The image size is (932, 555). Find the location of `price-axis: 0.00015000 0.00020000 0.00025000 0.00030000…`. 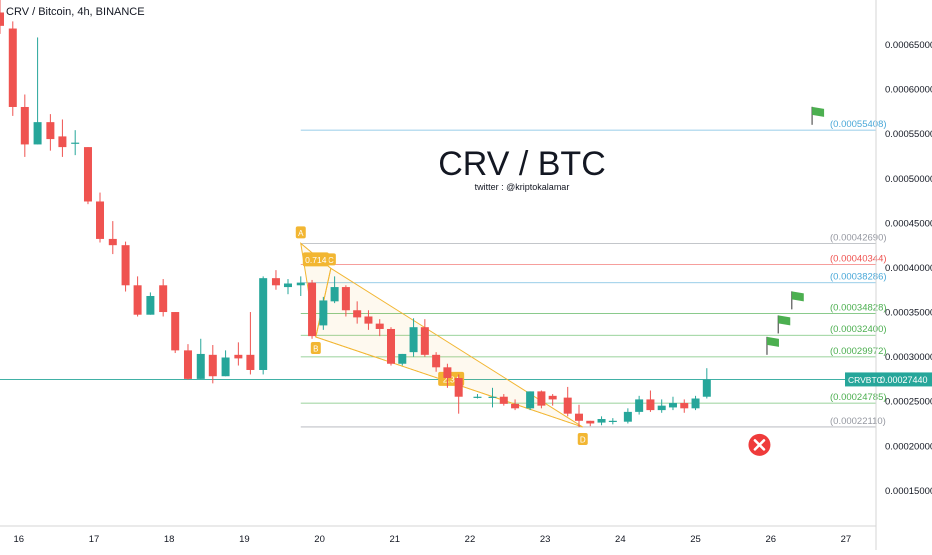

price-axis: 0.00015000 0.00020000 0.00025000 0.00030000… is located at coordinates (888, 275).